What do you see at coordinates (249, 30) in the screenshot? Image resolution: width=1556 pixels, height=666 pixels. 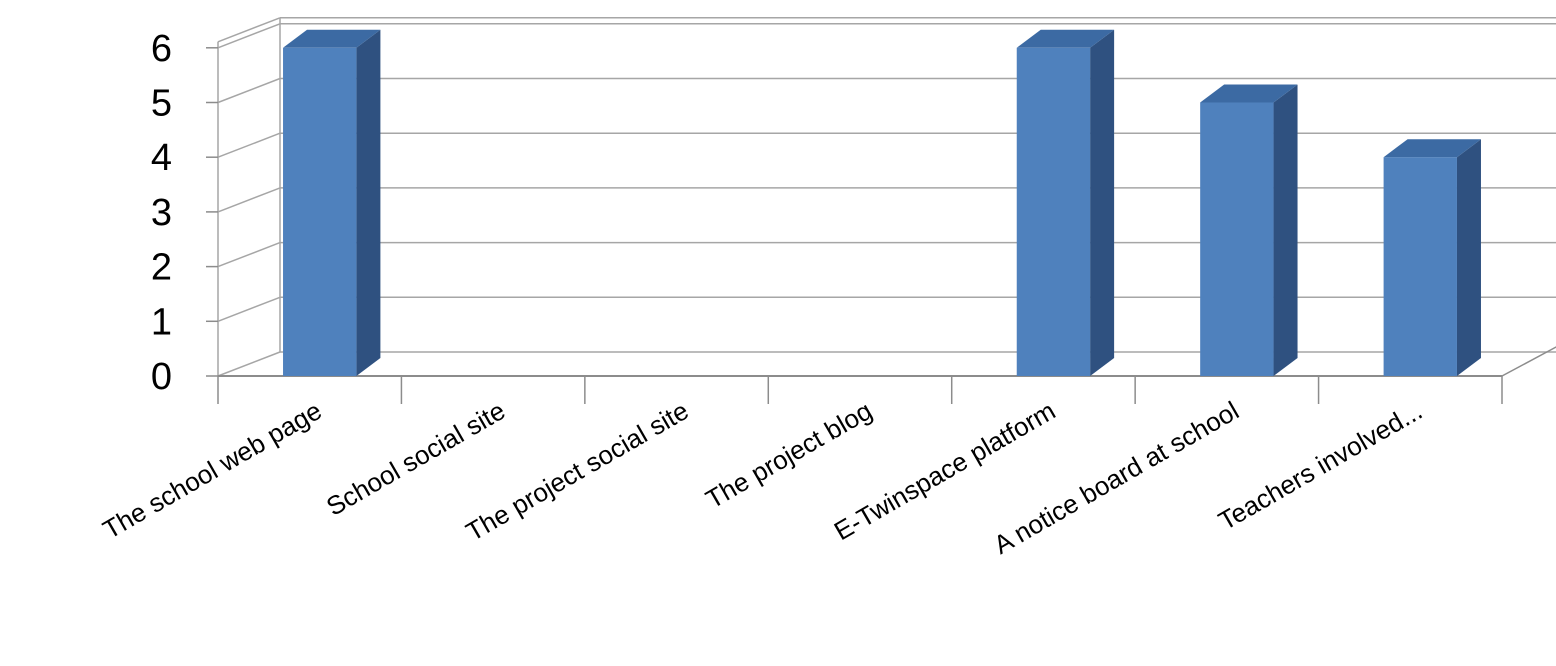 I see `left-wall-top` at bounding box center [249, 30].